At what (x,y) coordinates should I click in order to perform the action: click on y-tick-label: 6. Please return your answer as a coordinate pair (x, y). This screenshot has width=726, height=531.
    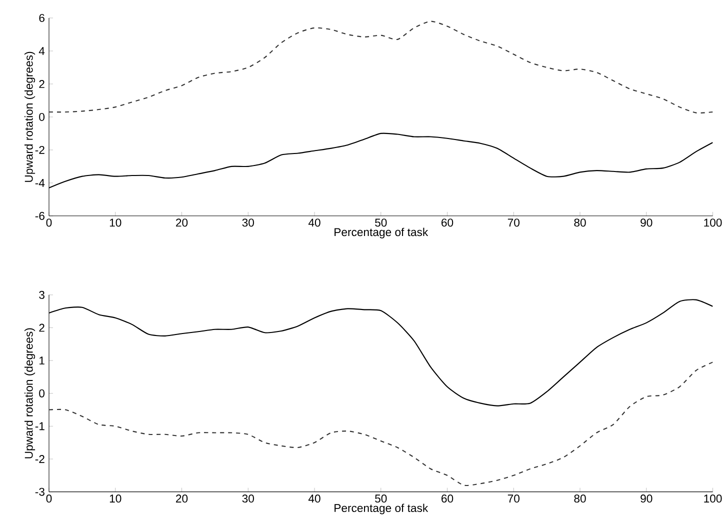
    Looking at the image, I should click on (41, 18).